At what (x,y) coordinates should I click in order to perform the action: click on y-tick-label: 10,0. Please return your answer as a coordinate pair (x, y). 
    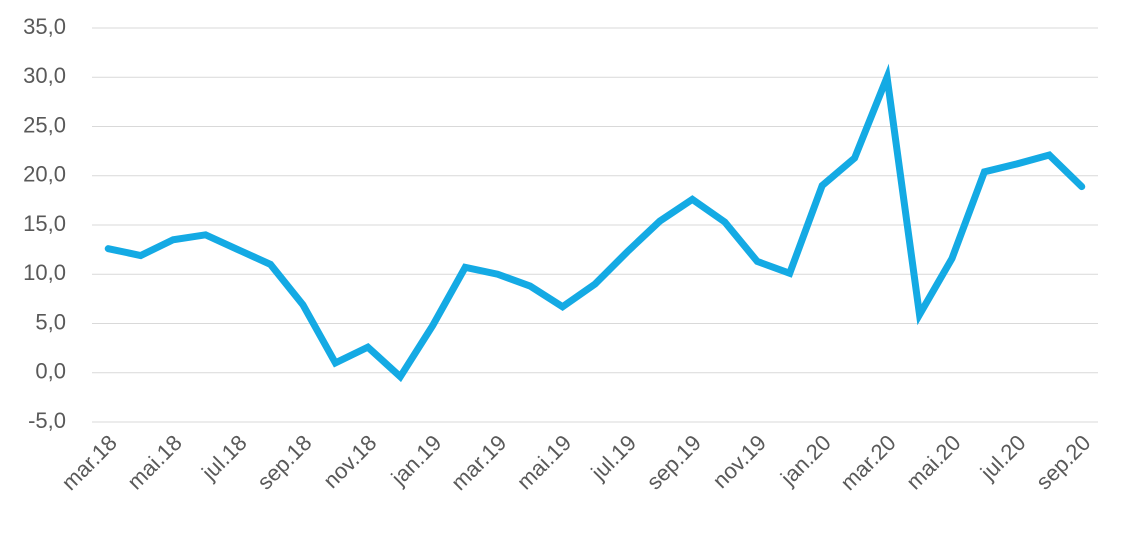
    Looking at the image, I should click on (44, 272).